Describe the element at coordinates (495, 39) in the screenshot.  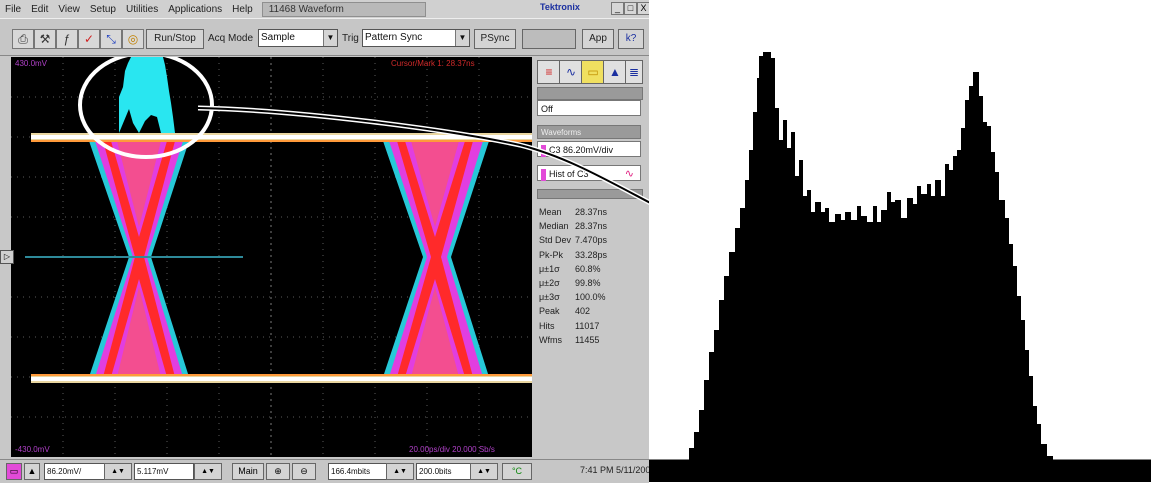
I see `psync-button: PSync` at that location.